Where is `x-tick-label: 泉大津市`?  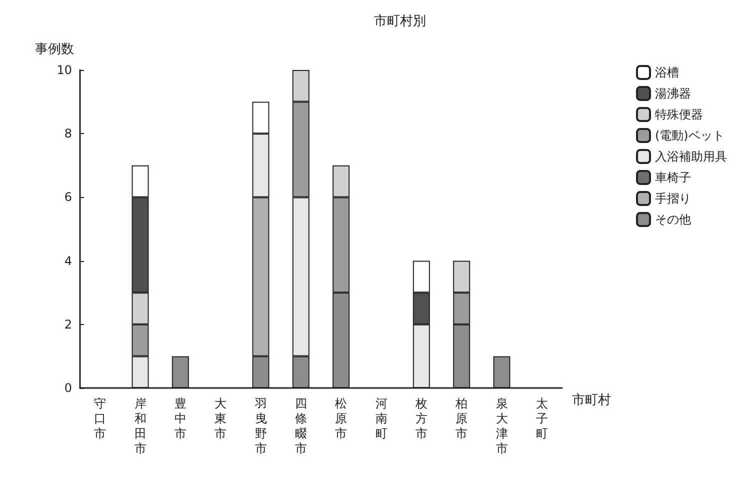 x-tick-label: 泉大津市 is located at coordinates (502, 426).